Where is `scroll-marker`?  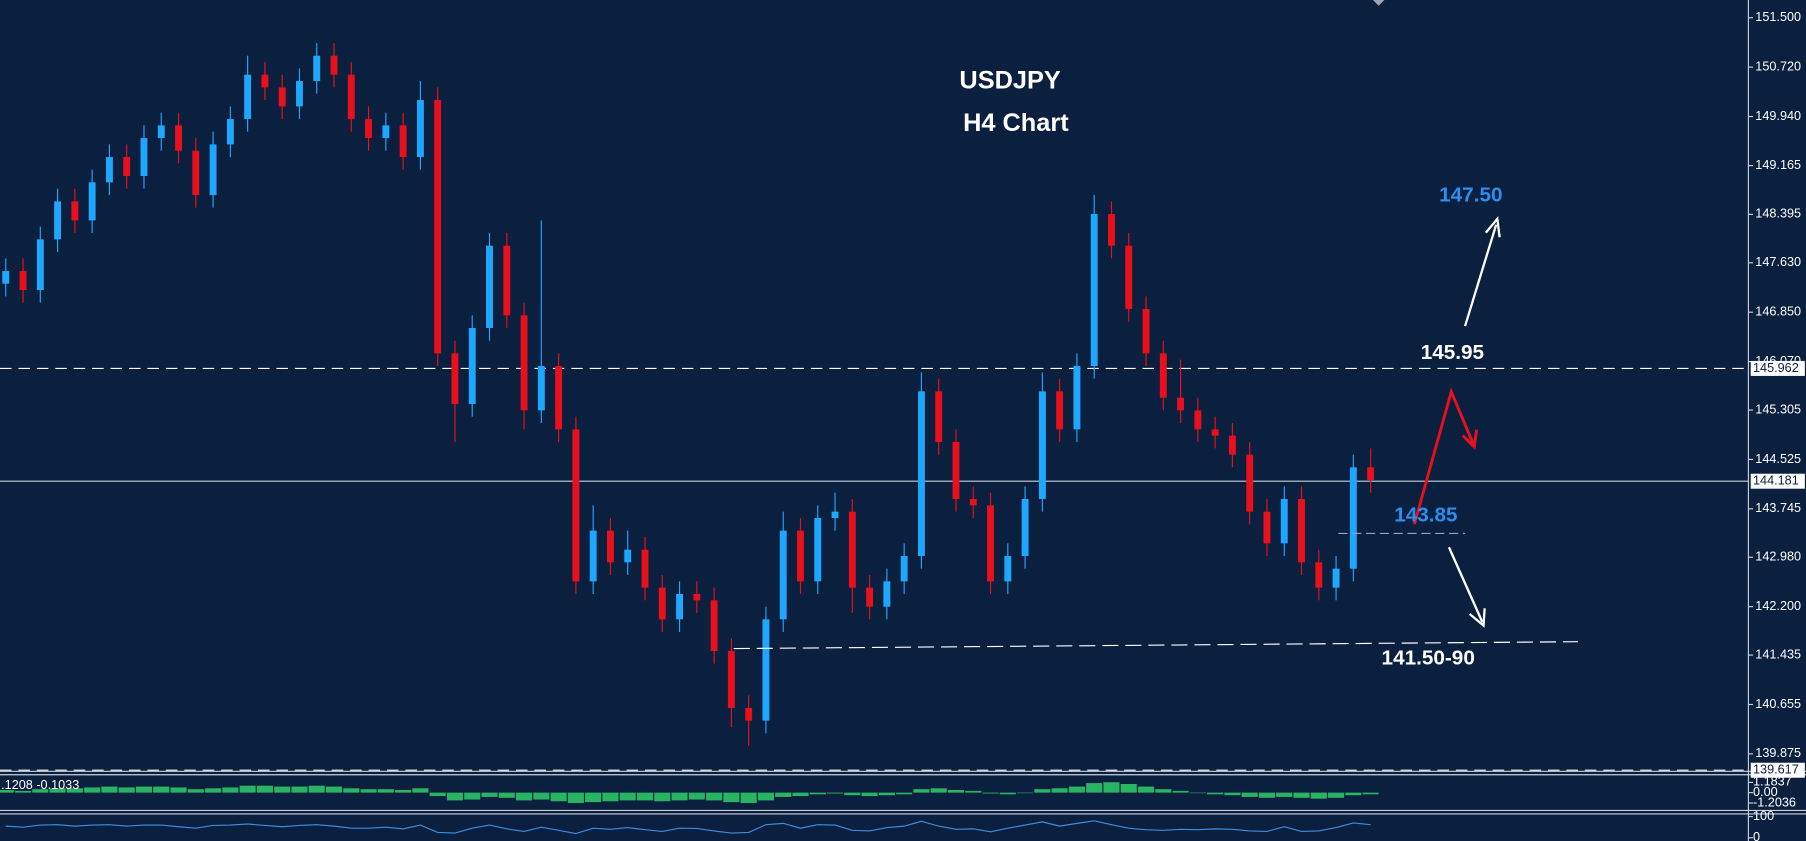 scroll-marker is located at coordinates (1378, 3).